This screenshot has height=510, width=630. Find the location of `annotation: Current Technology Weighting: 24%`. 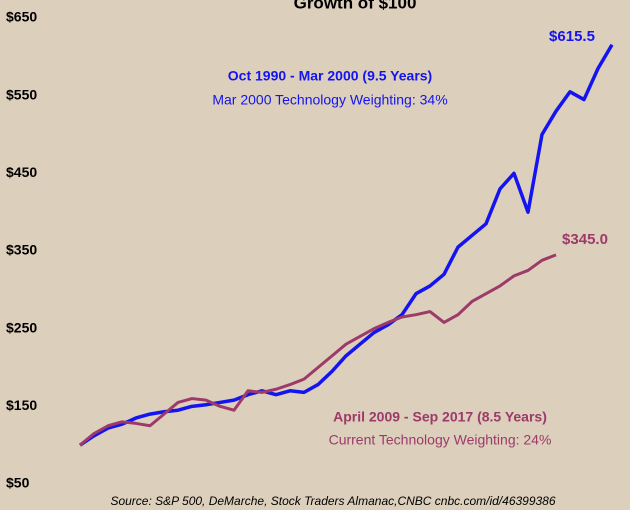

annotation: Current Technology Weighting: 24% is located at coordinates (440, 440).